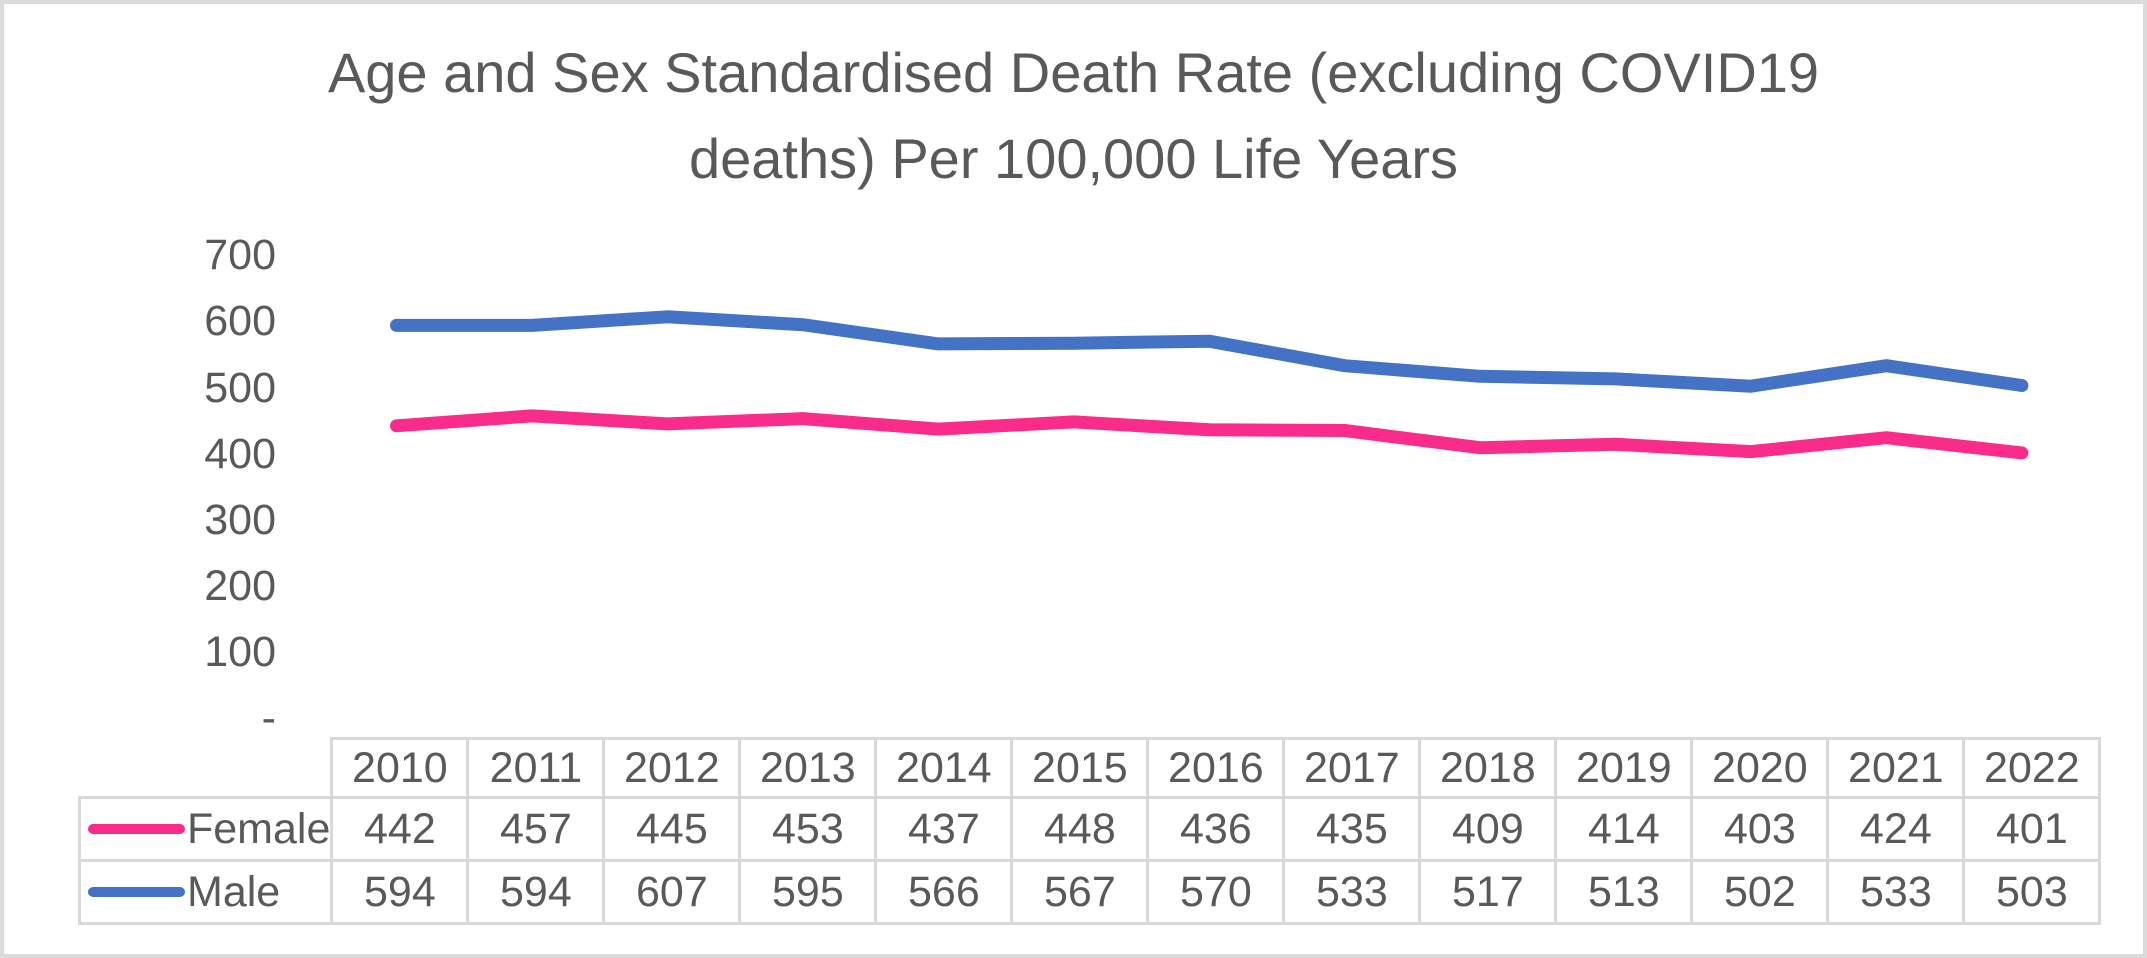 The image size is (2147, 958). Describe the element at coordinates (1216, 829) in the screenshot. I see `value-cell: 436` at that location.